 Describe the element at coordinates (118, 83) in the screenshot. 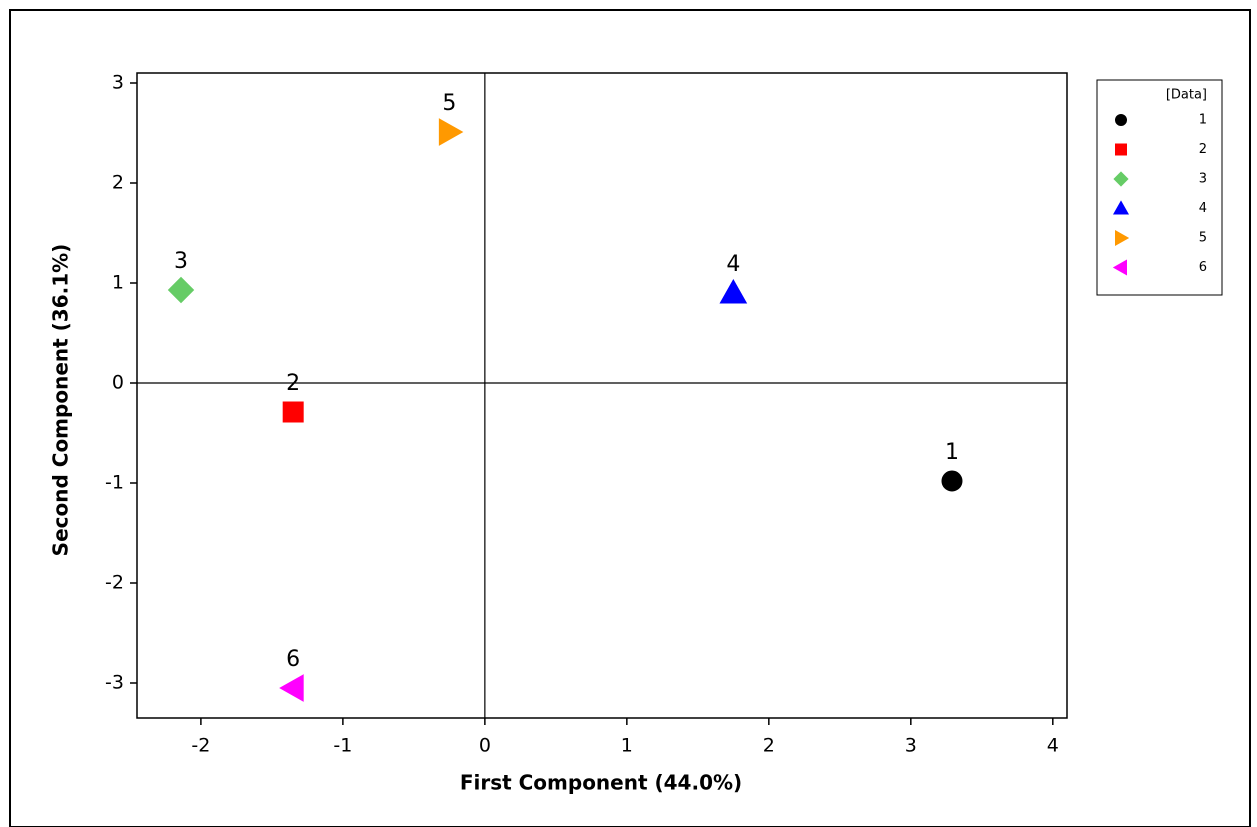

I see `y-tick-label: 3` at that location.